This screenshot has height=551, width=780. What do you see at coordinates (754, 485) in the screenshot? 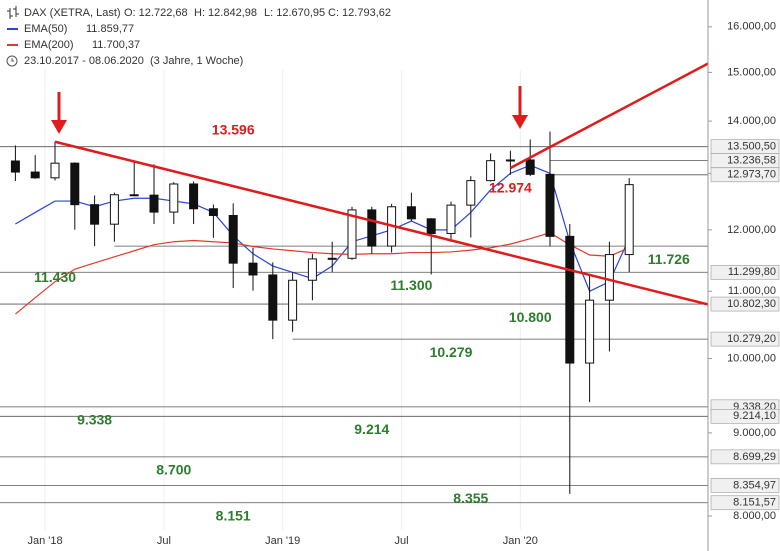
I see `level-label: 8.354,97` at bounding box center [754, 485].